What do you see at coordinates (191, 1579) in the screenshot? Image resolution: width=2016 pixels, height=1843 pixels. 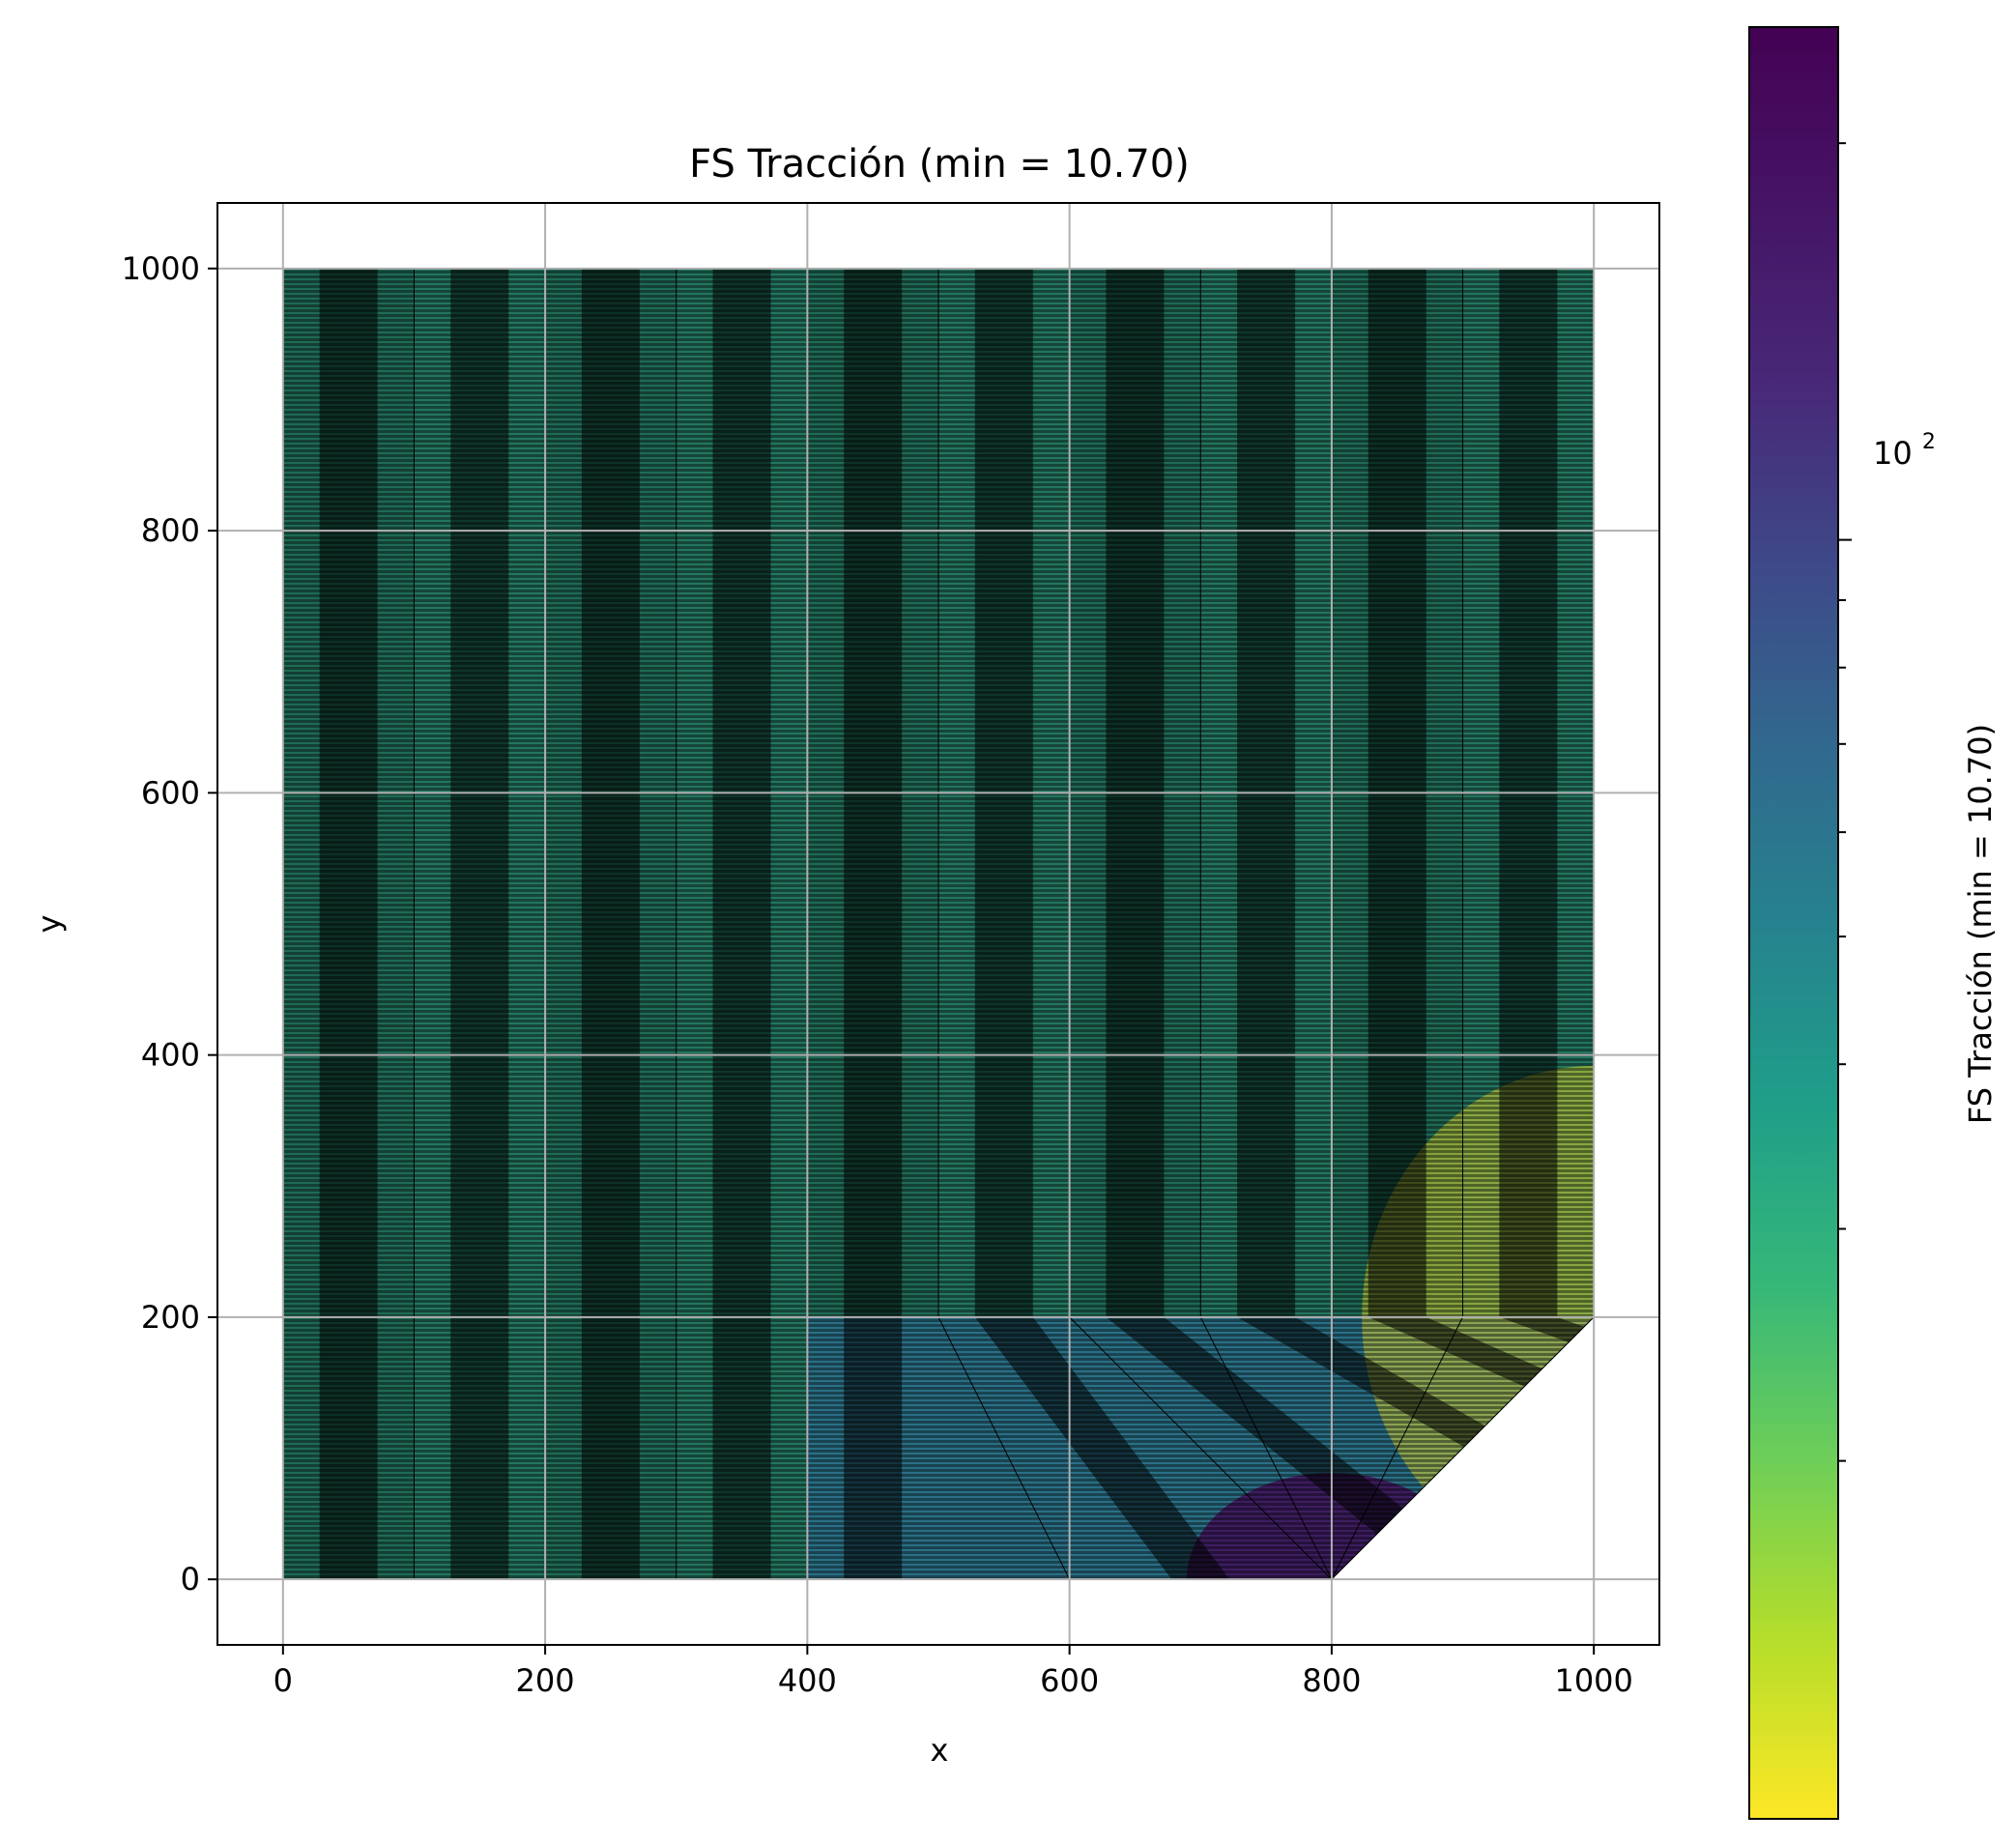 I see `y-tick-label: 0` at bounding box center [191, 1579].